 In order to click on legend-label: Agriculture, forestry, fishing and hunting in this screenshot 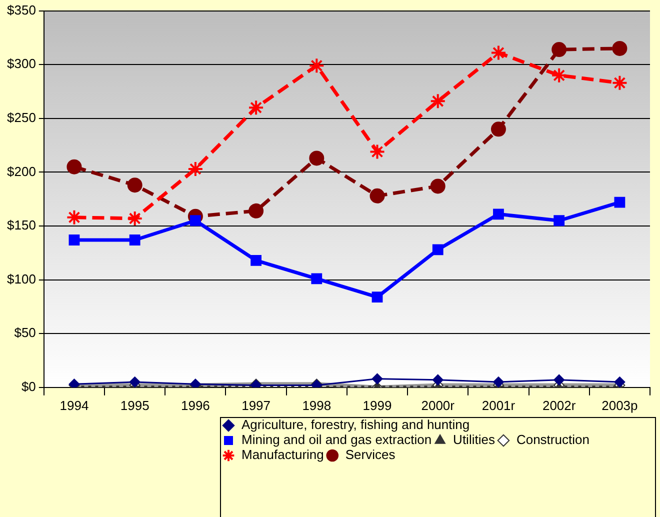, I will do `click(356, 424)`.